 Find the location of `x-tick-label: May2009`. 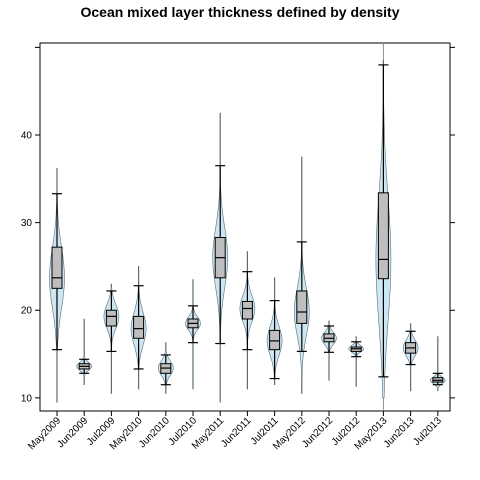

x-tick-label: May2009 is located at coordinates (44, 433).